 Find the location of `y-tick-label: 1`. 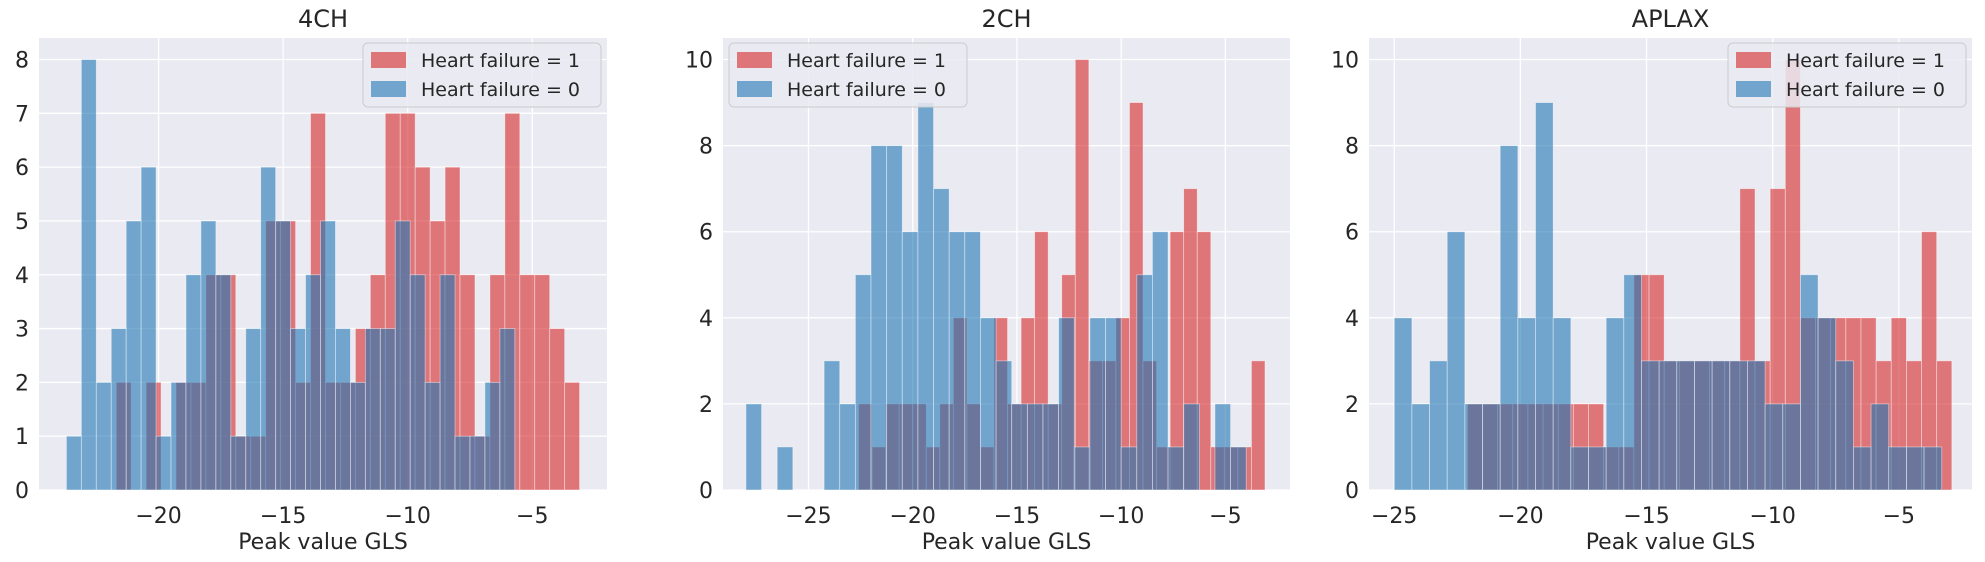

y-tick-label: 1 is located at coordinates (22, 437).